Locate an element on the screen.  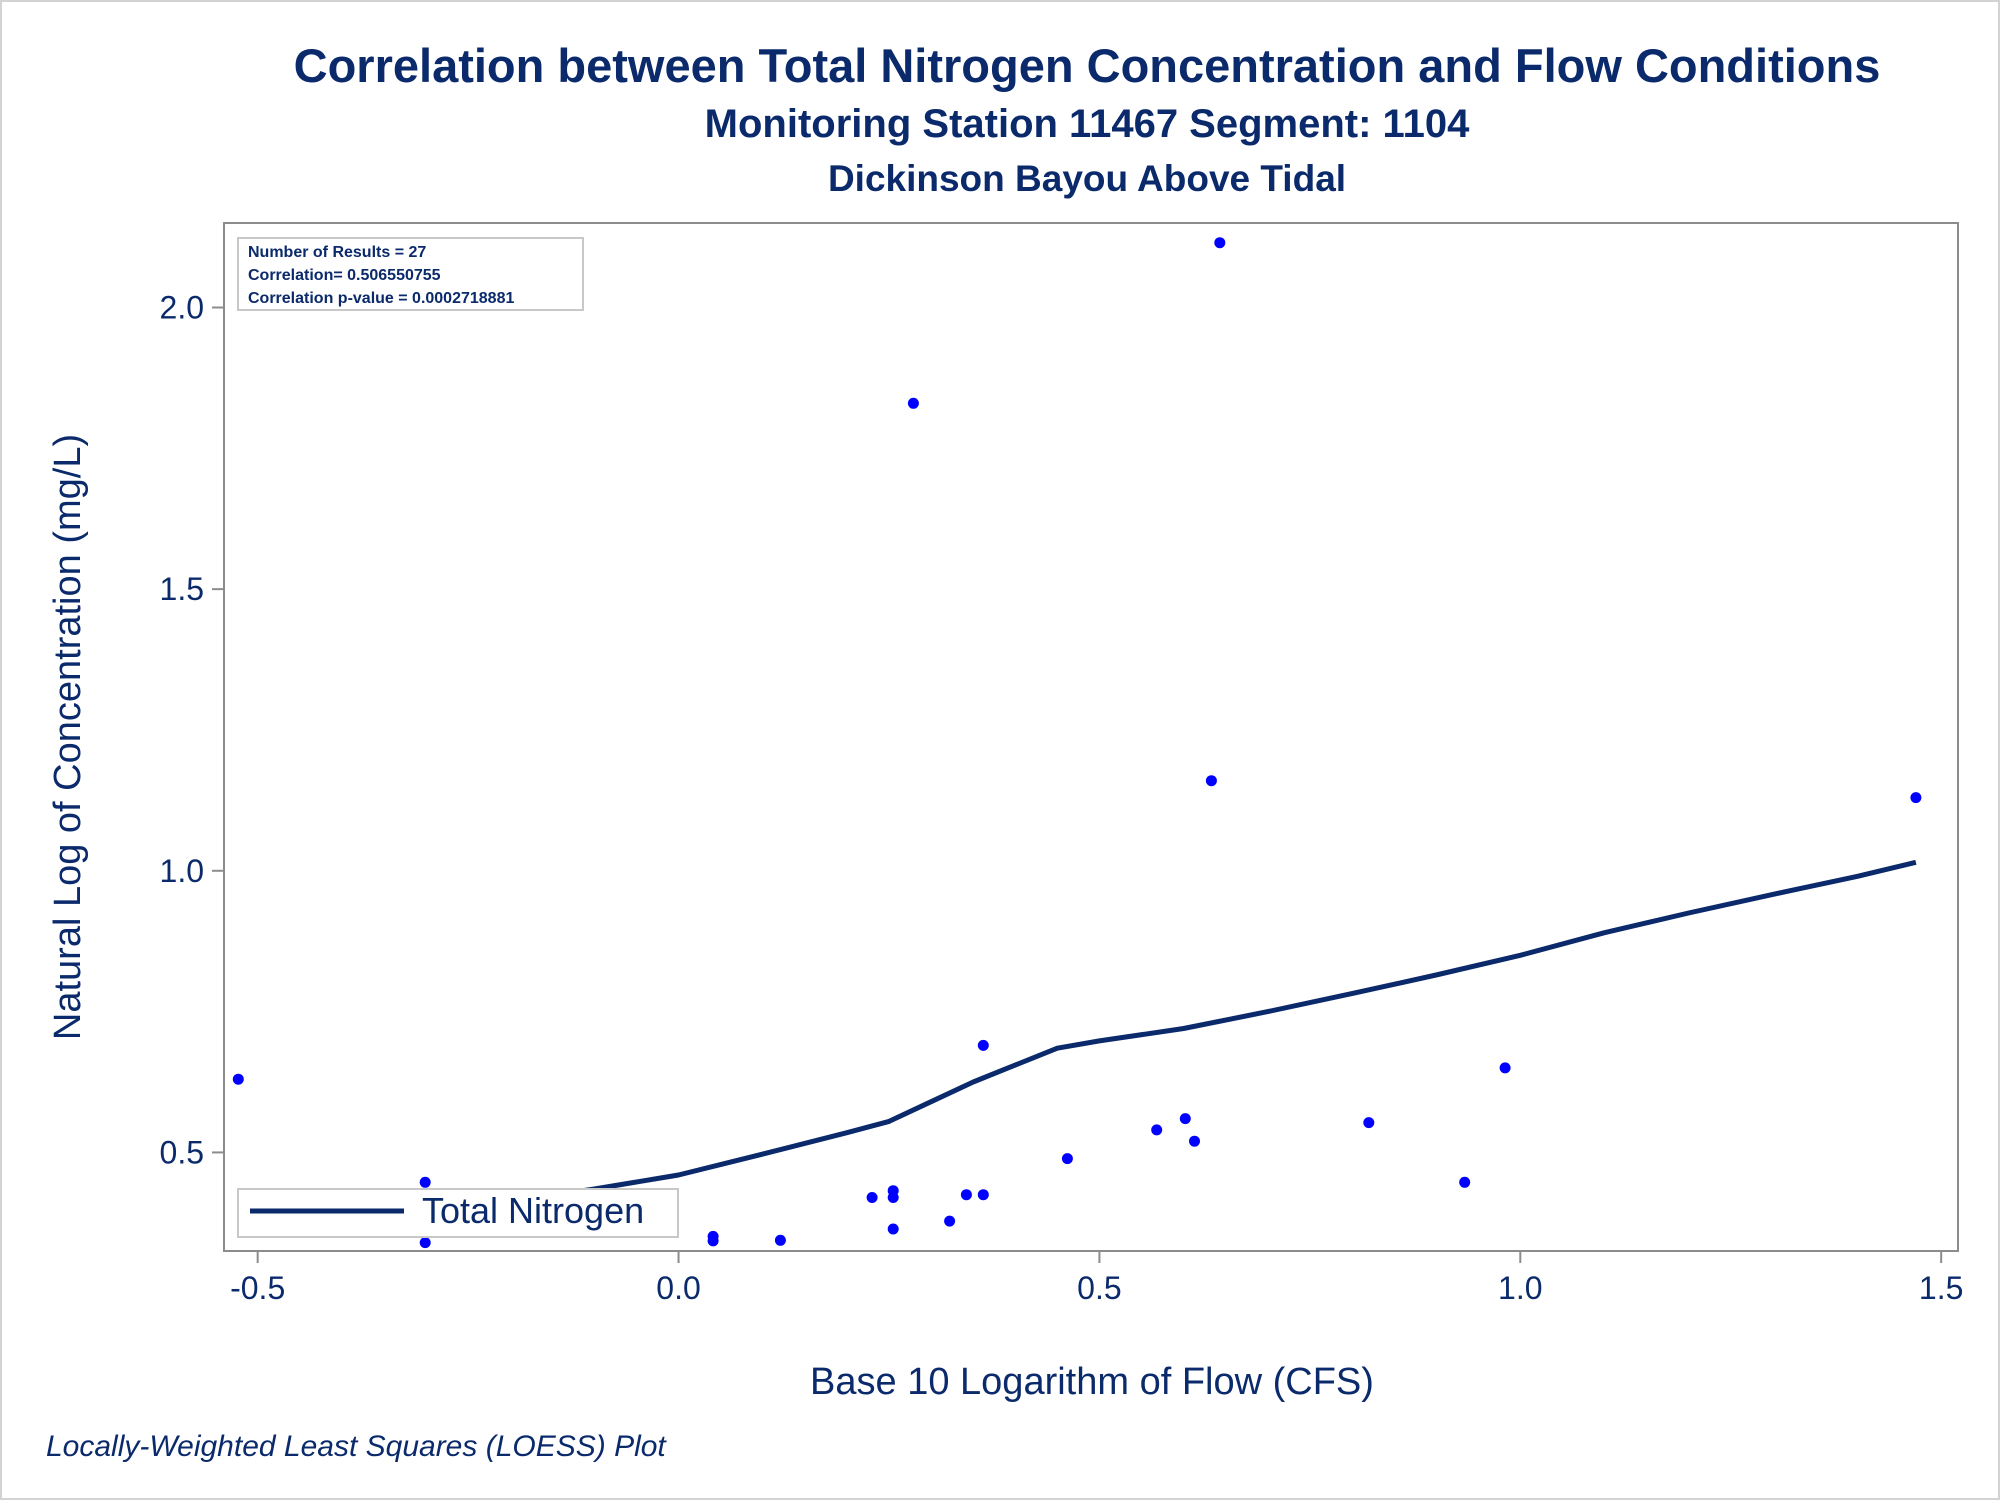
stats-box is located at coordinates (410, 274).